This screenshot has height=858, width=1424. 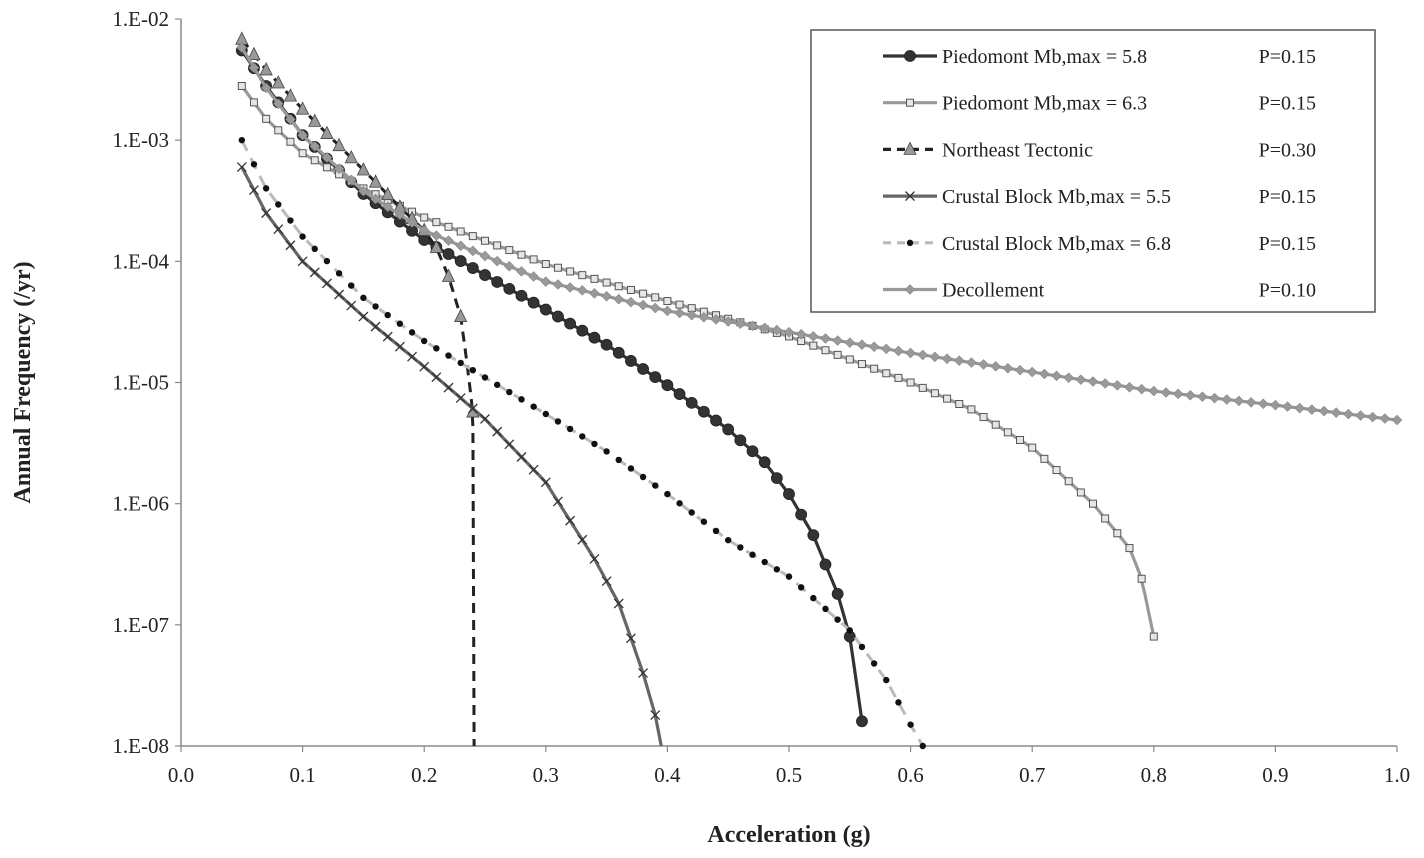 I want to click on legend-item-piedomont-mb-max-6-3: Piedomont Mb,max = 6.3 P=0.15, so click(x=1099, y=104).